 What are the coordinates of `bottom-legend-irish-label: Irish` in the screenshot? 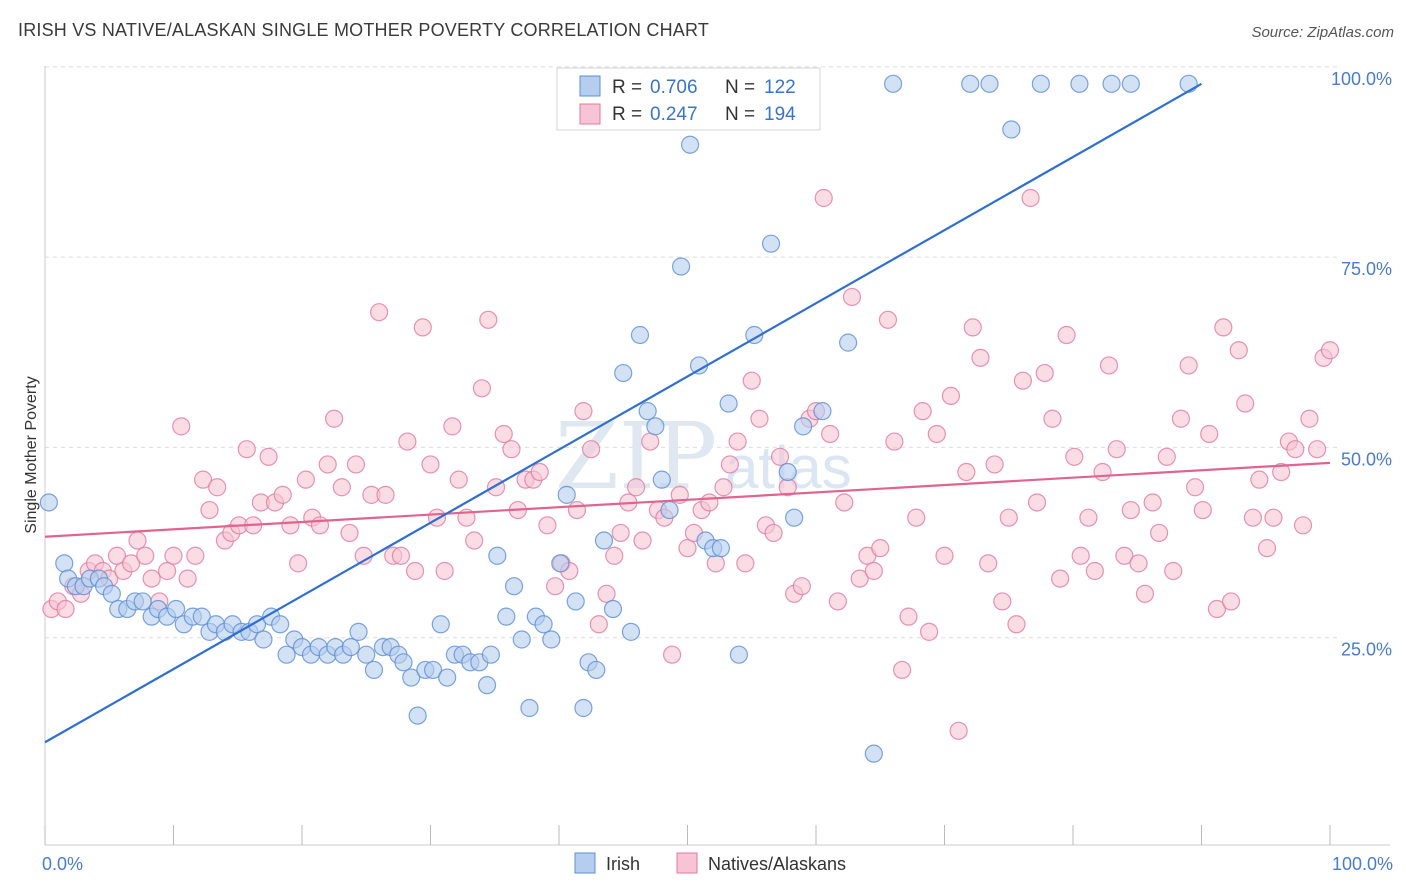 It's located at (623, 864).